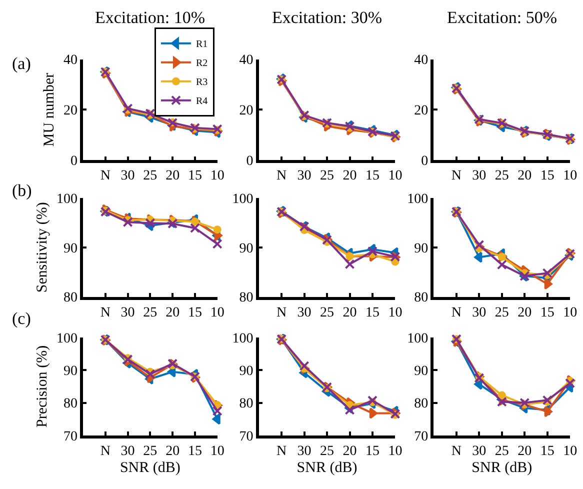 This screenshot has width=583, height=489. What do you see at coordinates (327, 17) in the screenshot?
I see `chart-title: Excitation: 30%` at bounding box center [327, 17].